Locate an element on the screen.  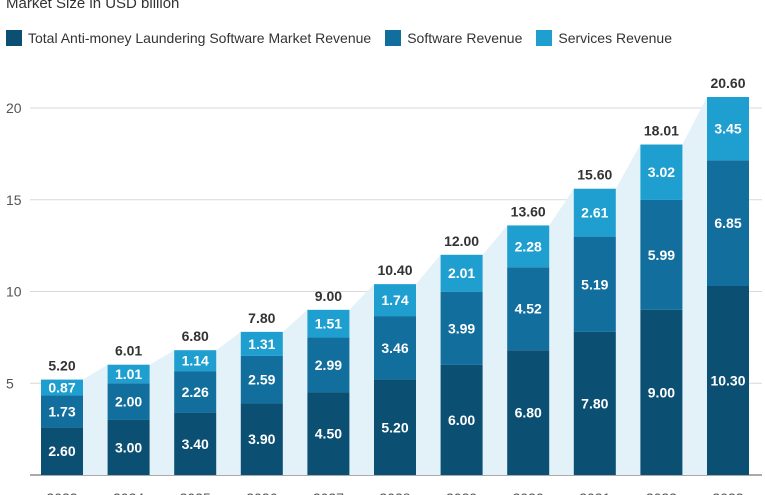
data-label: 0.87 is located at coordinates (61, 388).